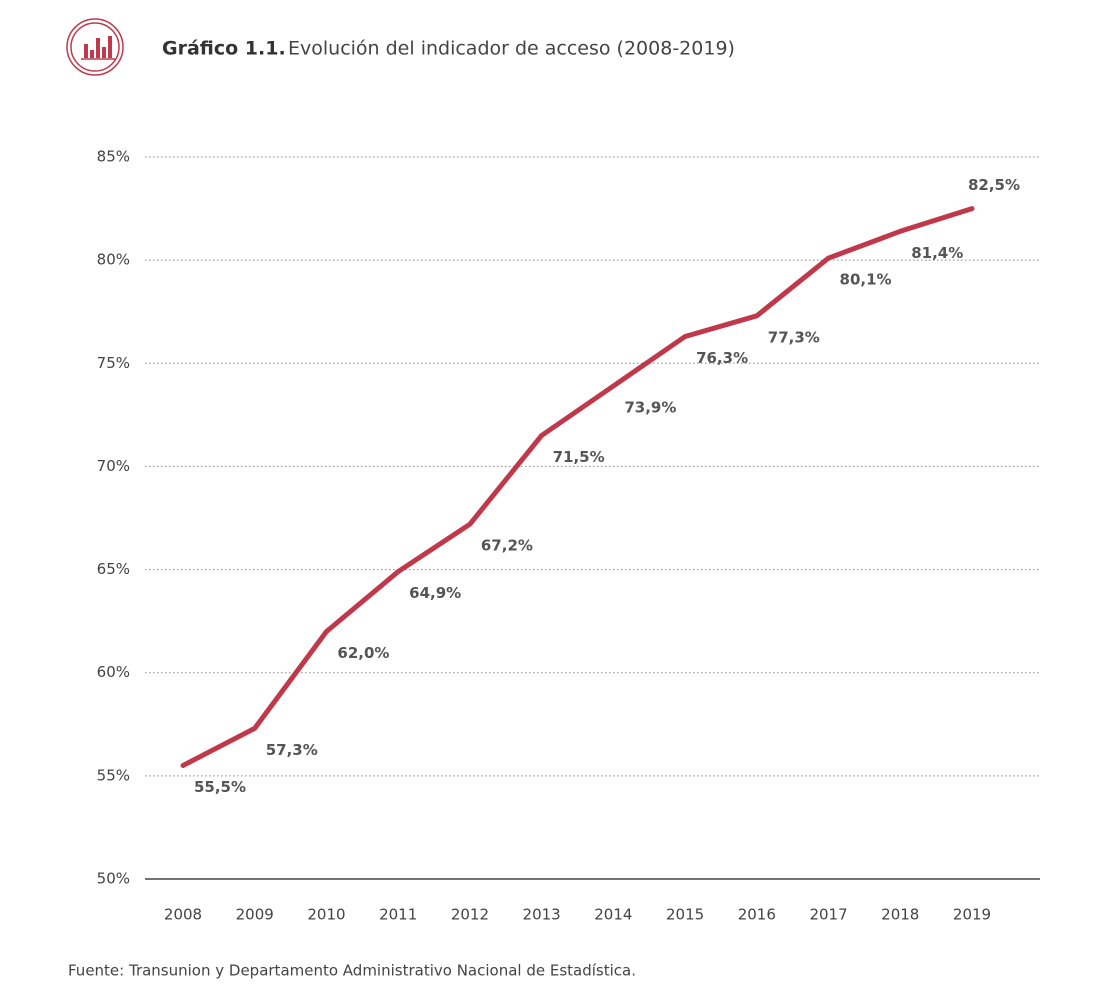  I want to click on y-tick-label: 60%, so click(113, 672).